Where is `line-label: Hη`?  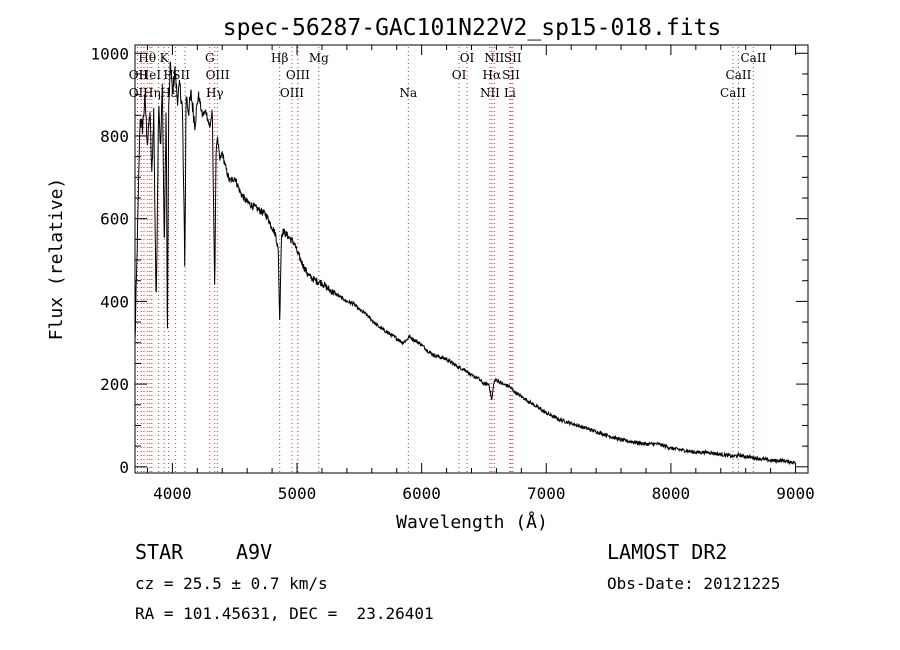
line-label: Hη is located at coordinates (152, 93).